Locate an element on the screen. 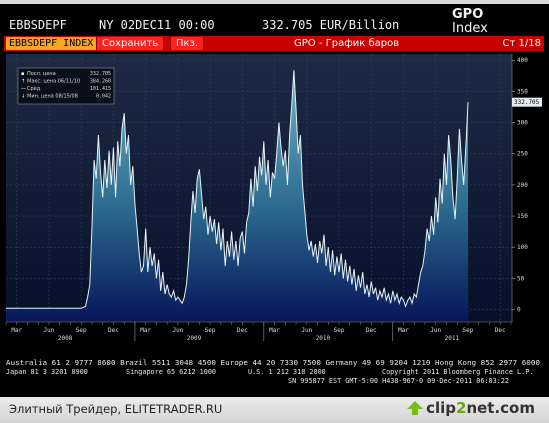  legend-marker: ↑ is located at coordinates (23, 82).